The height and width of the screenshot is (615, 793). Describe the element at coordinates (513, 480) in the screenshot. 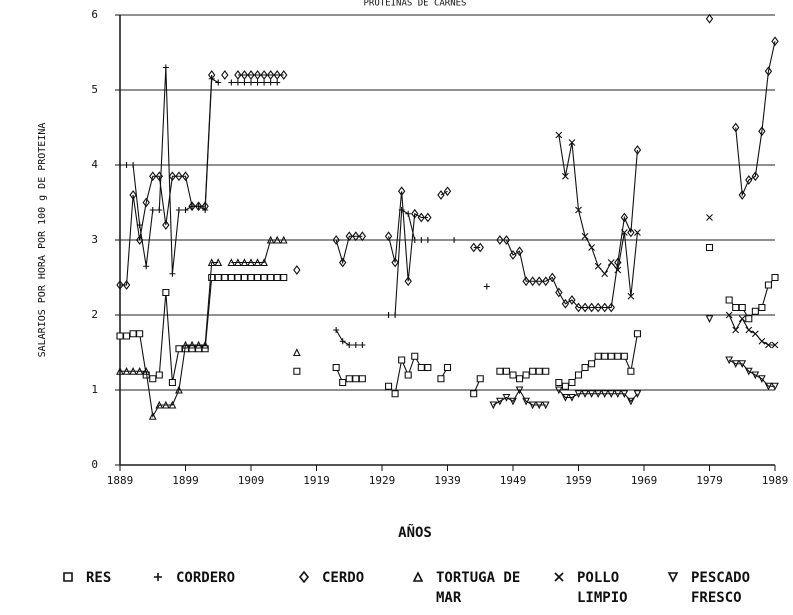

I see `x-tick-label: 1949` at that location.